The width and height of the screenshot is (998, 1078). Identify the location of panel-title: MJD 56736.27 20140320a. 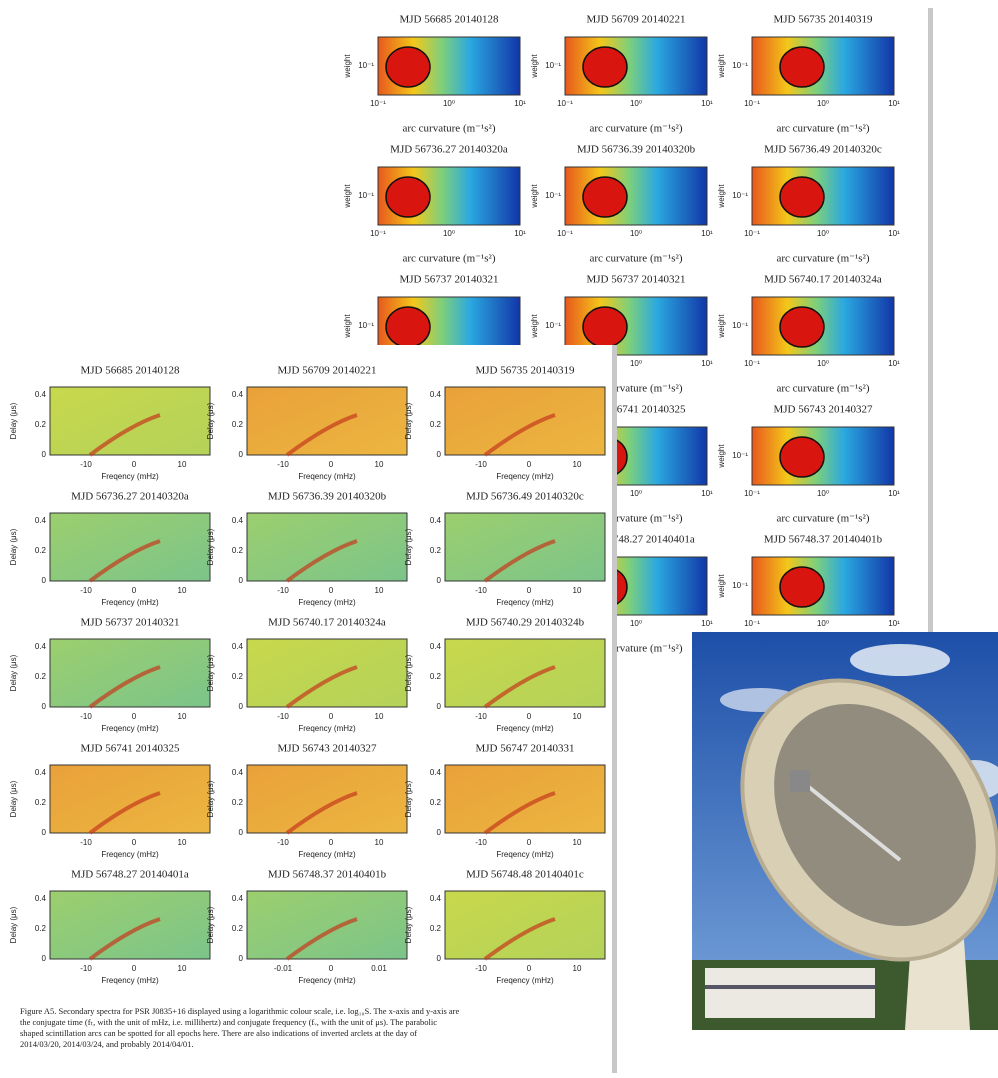
(130, 497).